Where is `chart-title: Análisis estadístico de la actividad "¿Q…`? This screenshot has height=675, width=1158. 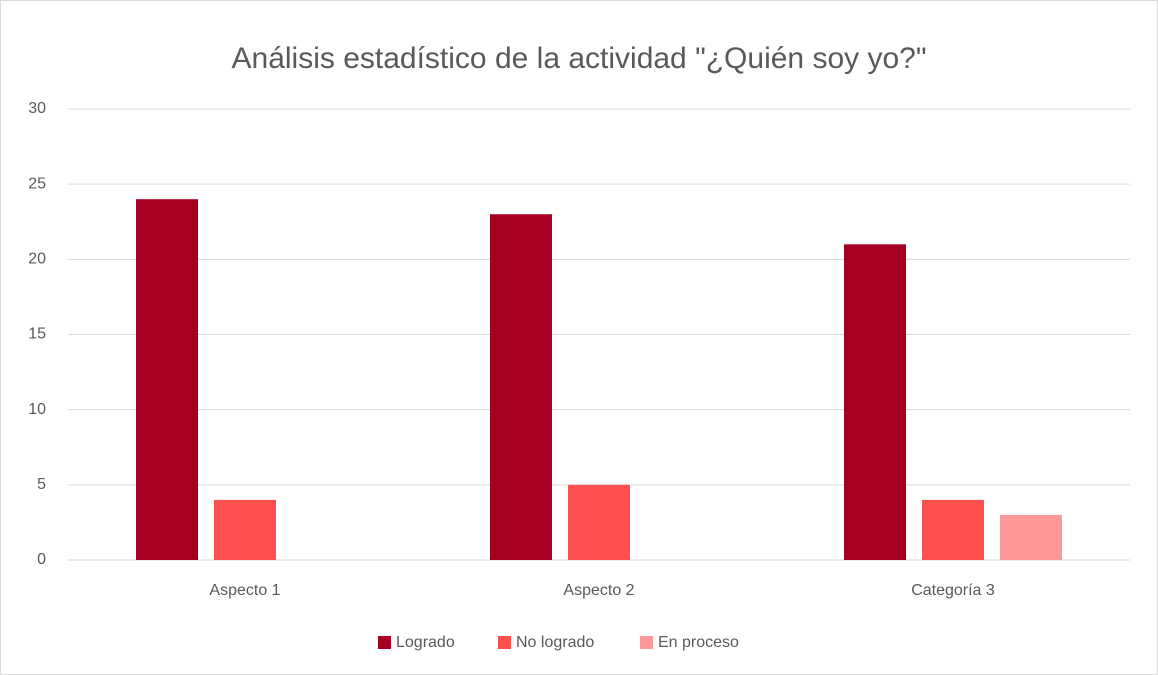
chart-title: Análisis estadístico de la actividad "¿Q… is located at coordinates (579, 58).